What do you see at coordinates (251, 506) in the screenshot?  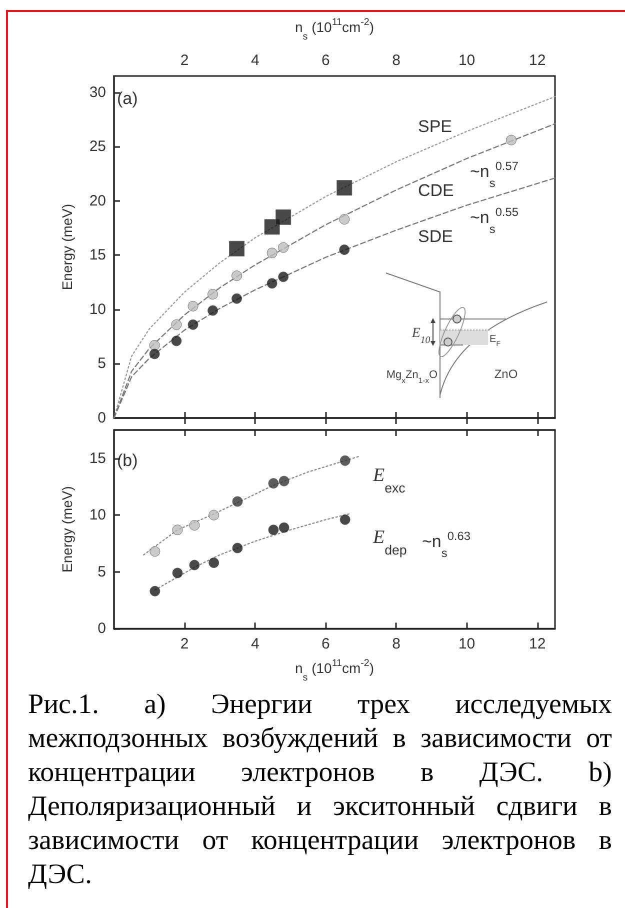 I see `line-series` at bounding box center [251, 506].